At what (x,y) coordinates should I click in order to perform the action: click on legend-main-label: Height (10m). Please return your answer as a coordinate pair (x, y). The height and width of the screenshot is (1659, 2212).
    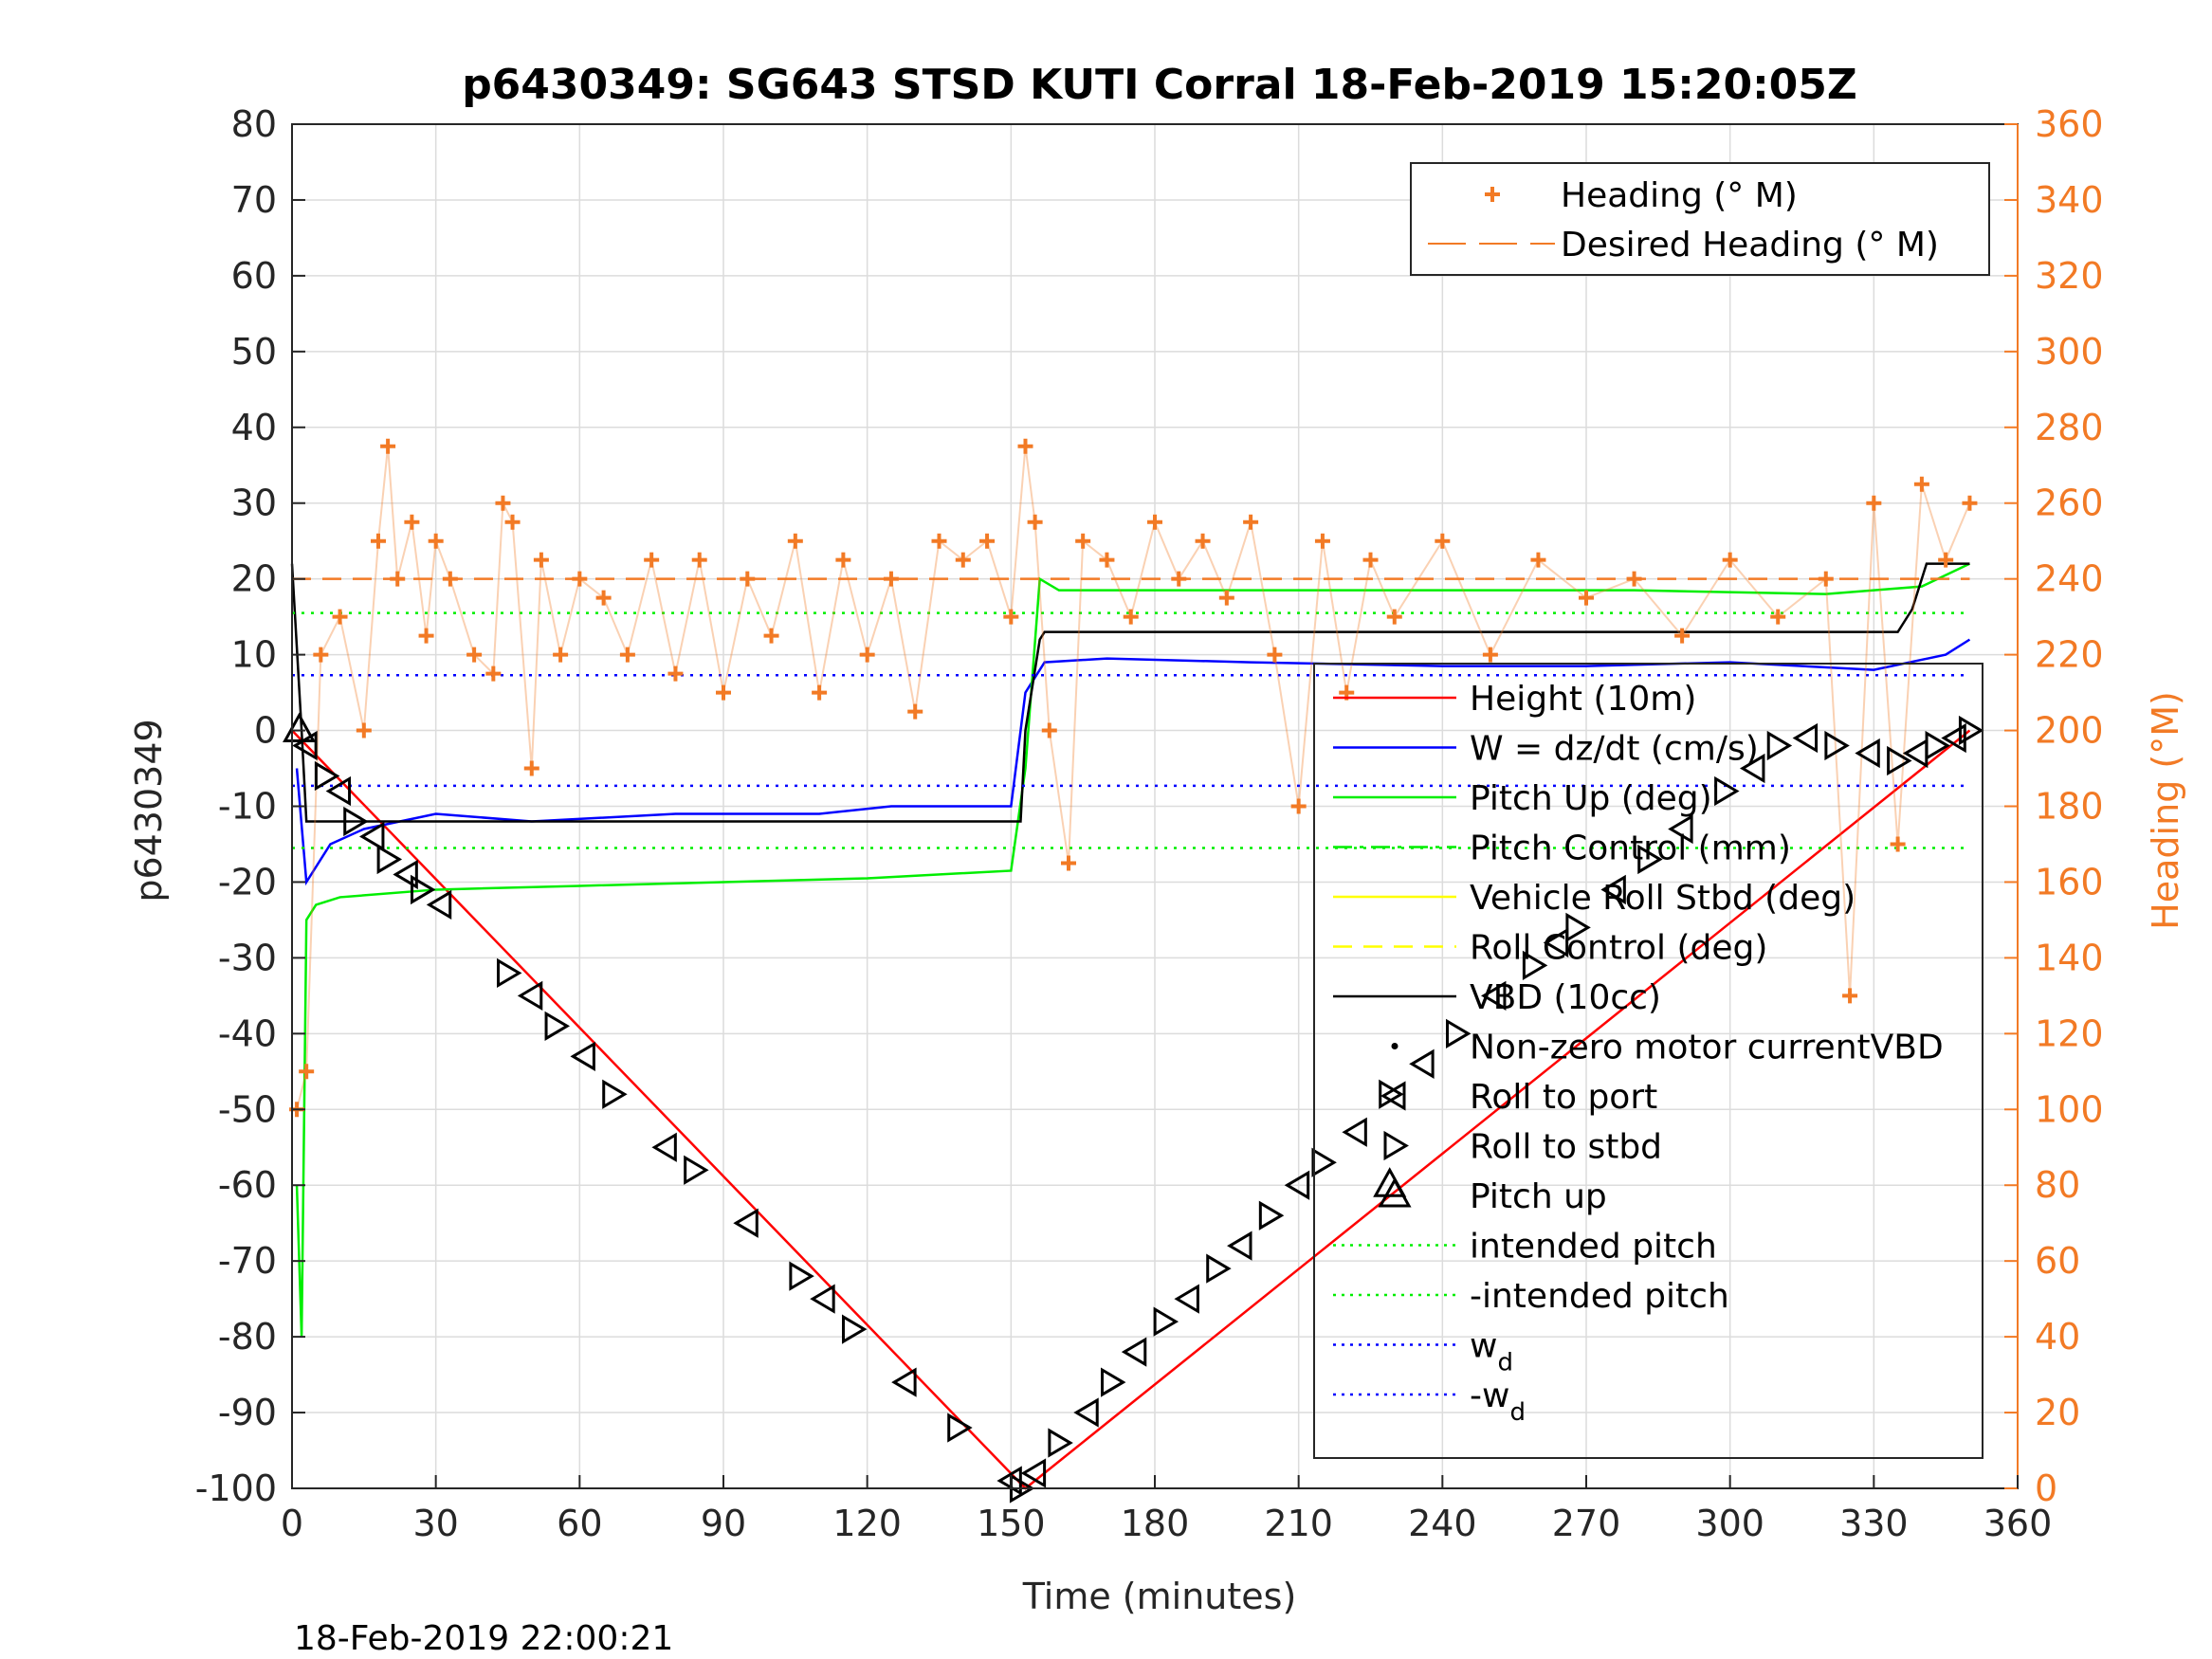
    Looking at the image, I should click on (1583, 699).